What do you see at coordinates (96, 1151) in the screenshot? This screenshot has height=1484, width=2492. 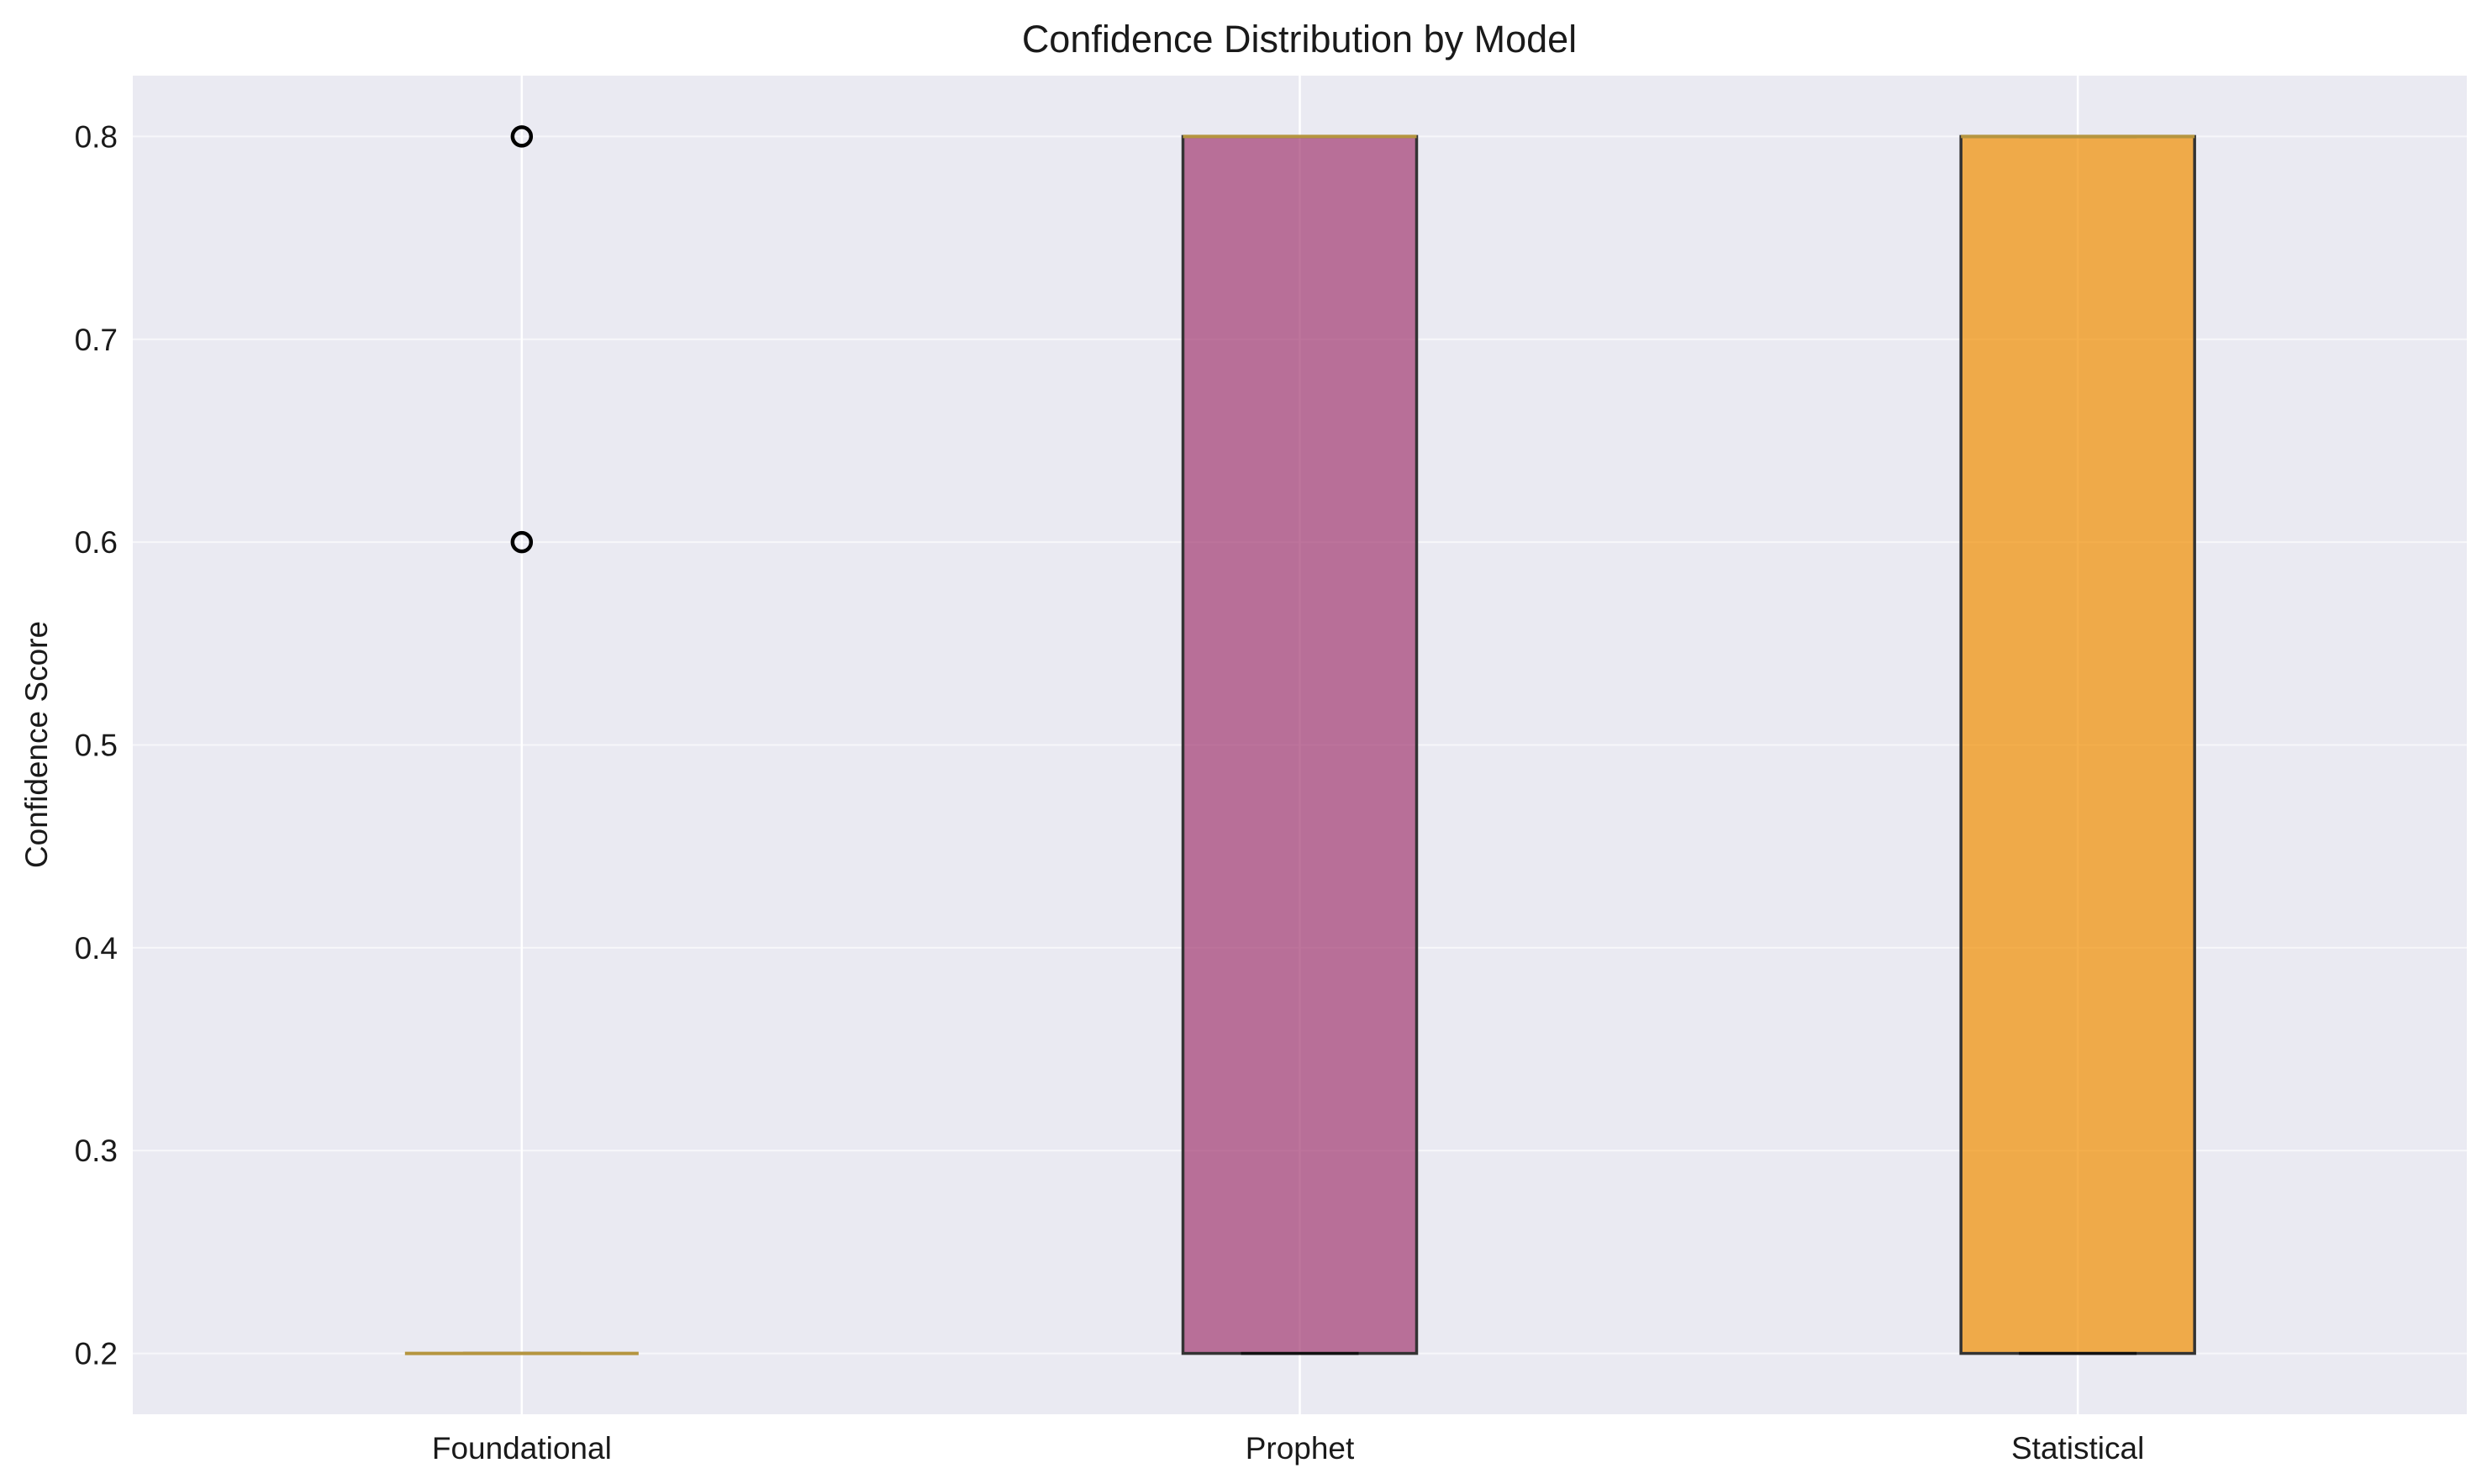 I see `y-tick-label: 0.3` at bounding box center [96, 1151].